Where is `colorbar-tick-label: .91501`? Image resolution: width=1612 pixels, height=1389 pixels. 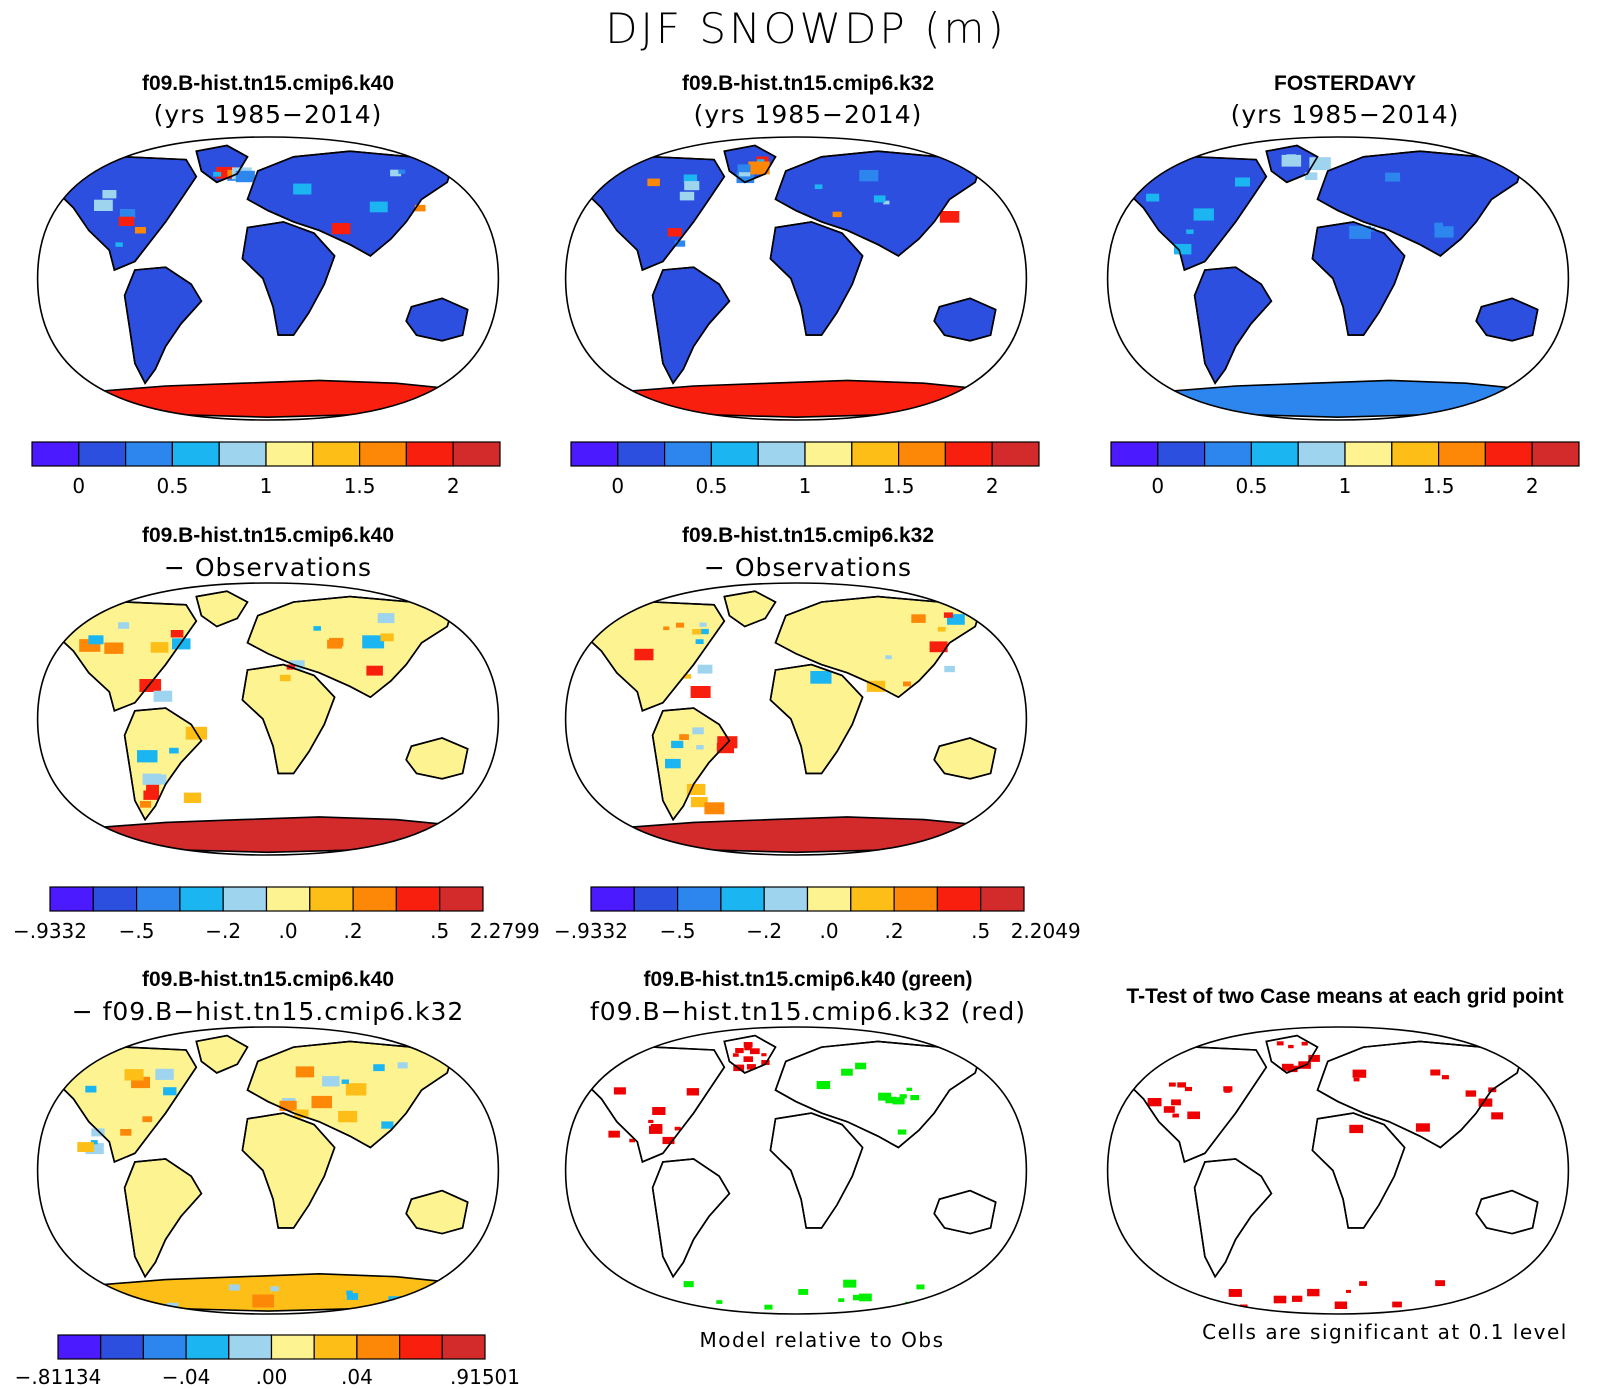
colorbar-tick-label: .91501 is located at coordinates (485, 1377).